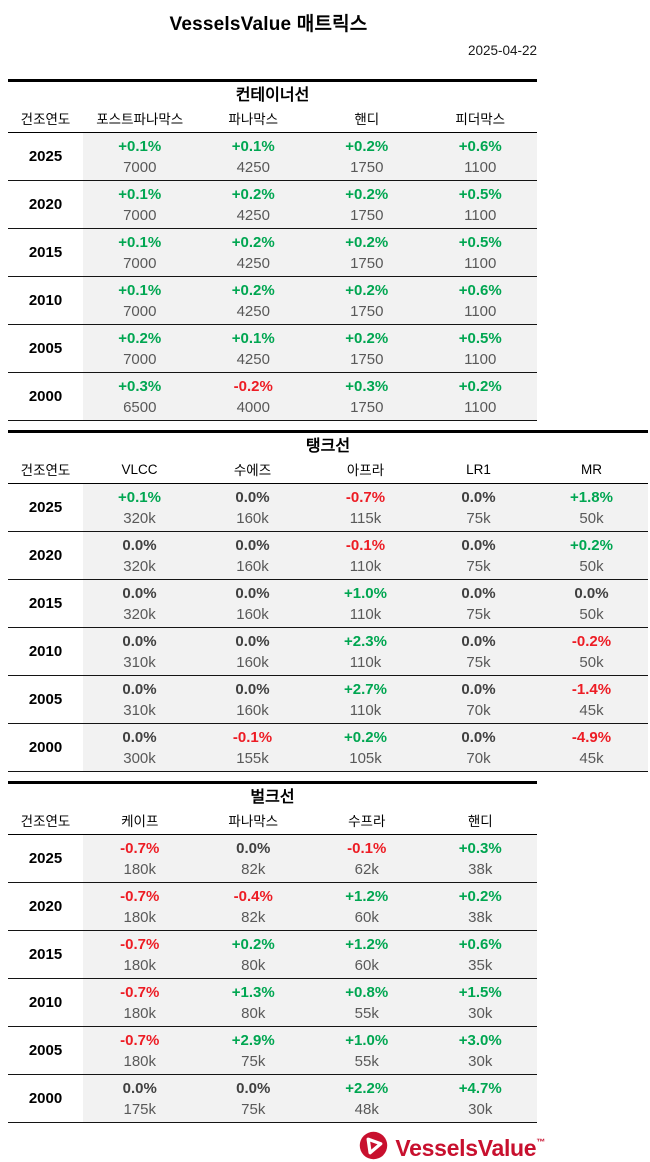 This screenshot has width=650, height=1162. I want to click on row-cells: +0.1% 7000 +0.2% 4250 +0.2% 1750 +0.5% 1100, so click(310, 204).